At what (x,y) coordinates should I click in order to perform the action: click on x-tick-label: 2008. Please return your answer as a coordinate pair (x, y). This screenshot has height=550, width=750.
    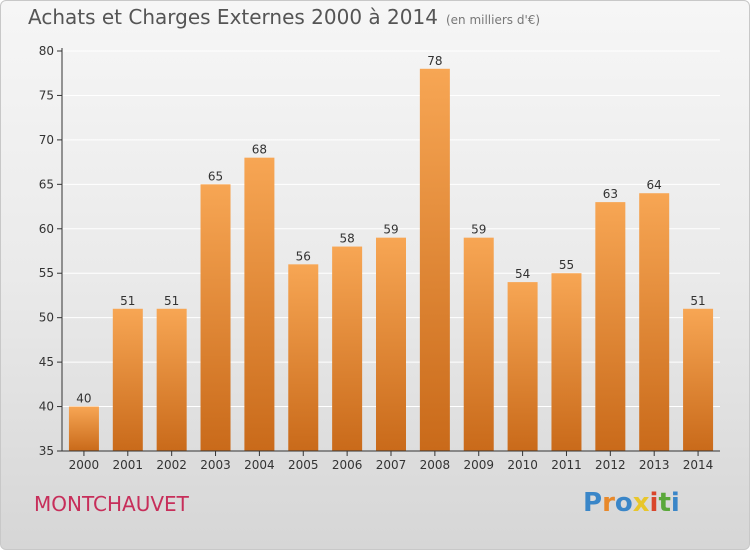
    Looking at the image, I should click on (435, 465).